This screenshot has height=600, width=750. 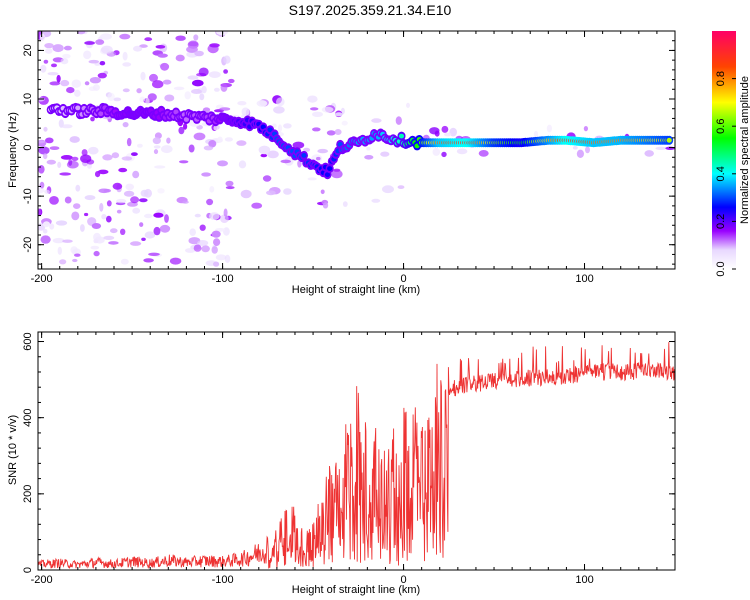 I want to click on spectrogram-ytick-label: -20, so click(x=28, y=245).